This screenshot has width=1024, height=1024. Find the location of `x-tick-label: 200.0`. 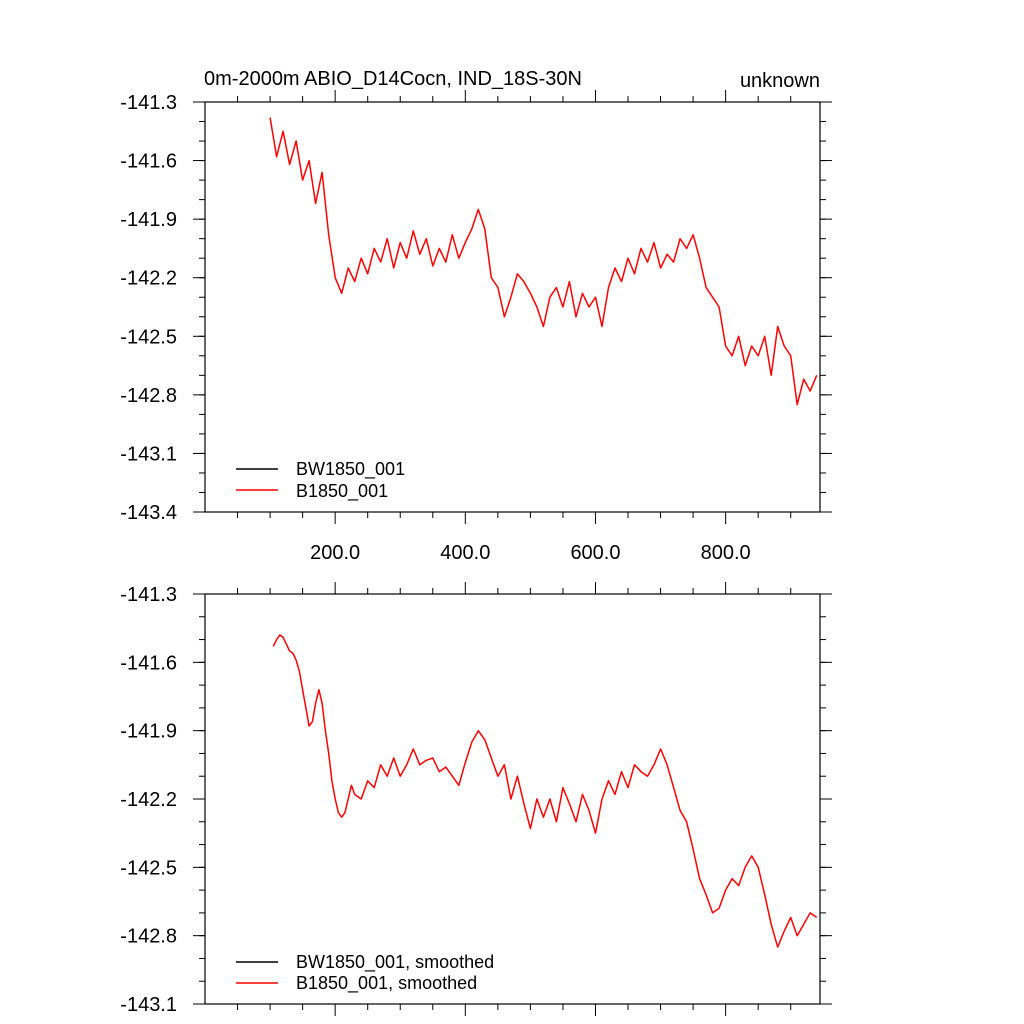

x-tick-label: 200.0 is located at coordinates (335, 553).